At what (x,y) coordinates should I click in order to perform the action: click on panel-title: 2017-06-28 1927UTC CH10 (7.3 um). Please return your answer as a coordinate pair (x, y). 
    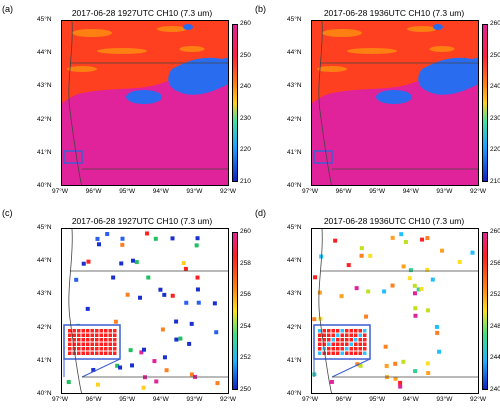
    Looking at the image, I should click on (142, 221).